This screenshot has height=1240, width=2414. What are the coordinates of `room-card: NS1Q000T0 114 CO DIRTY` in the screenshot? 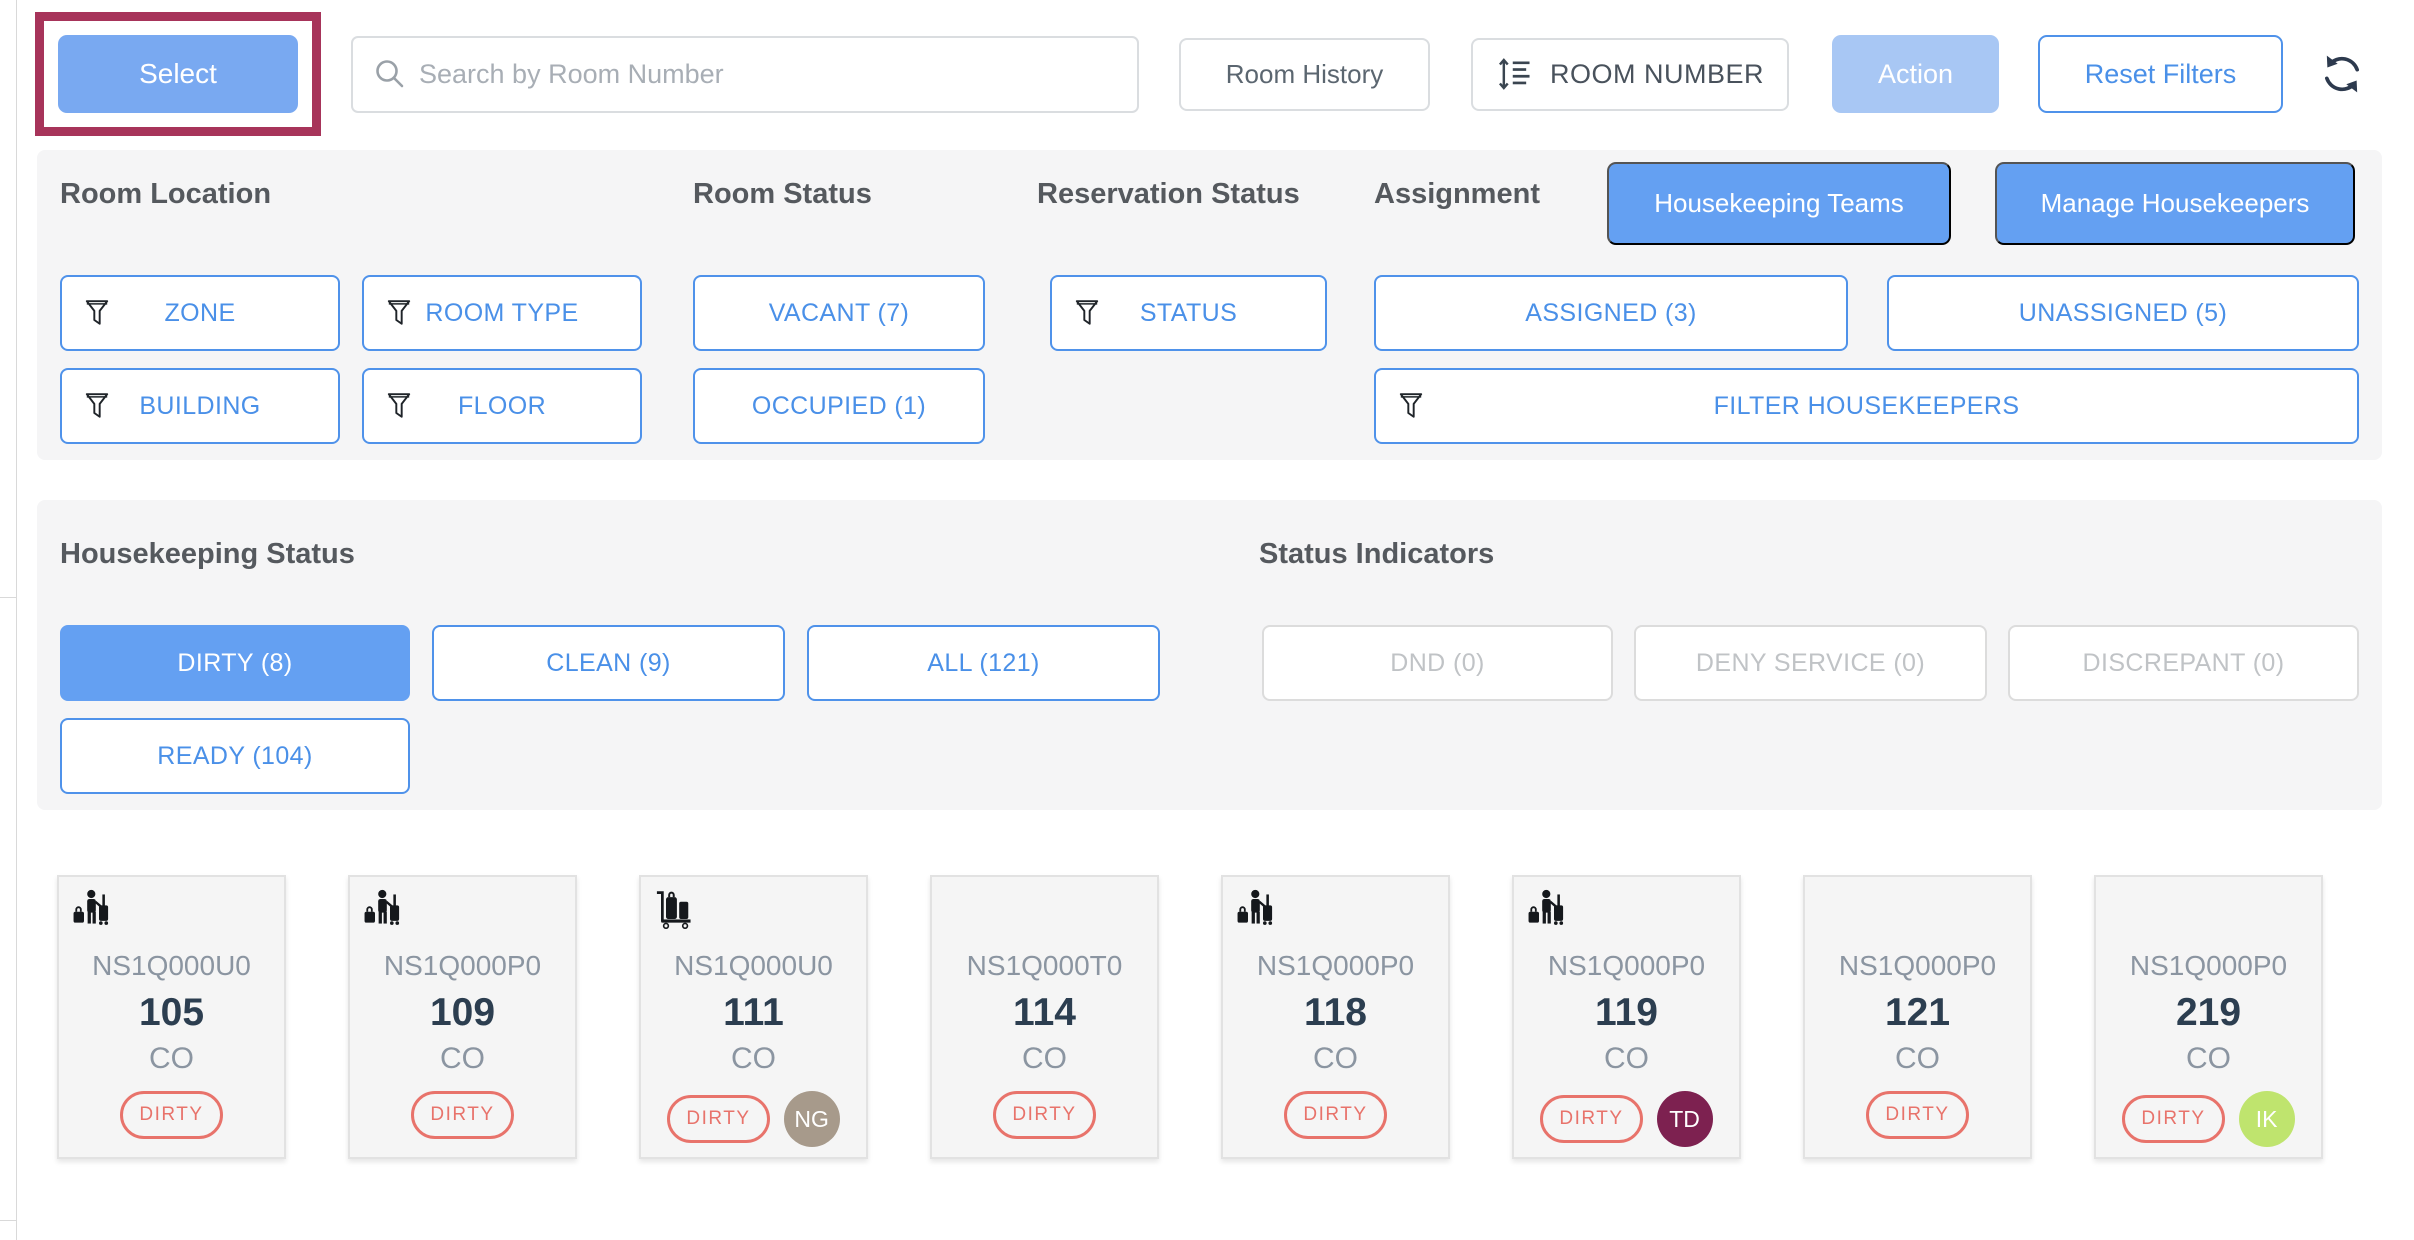 It's located at (1044, 1017).